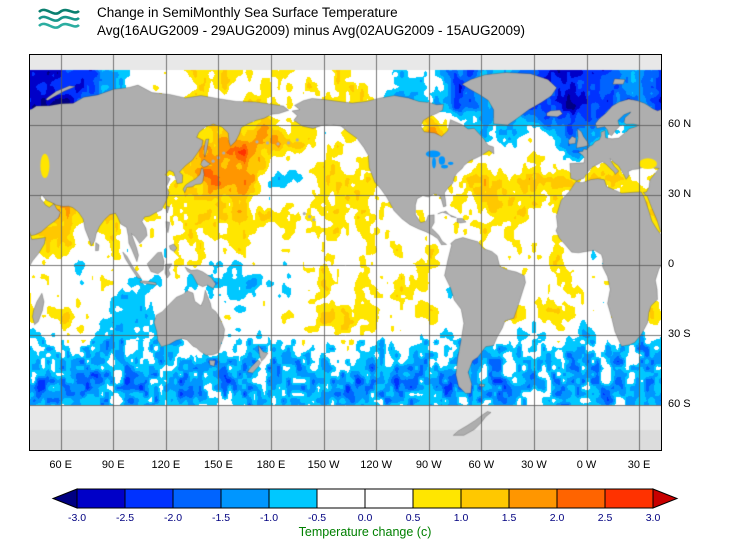 The image size is (755, 560). Describe the element at coordinates (221, 518) in the screenshot. I see `colorbar-tick-label: -1.5` at that location.